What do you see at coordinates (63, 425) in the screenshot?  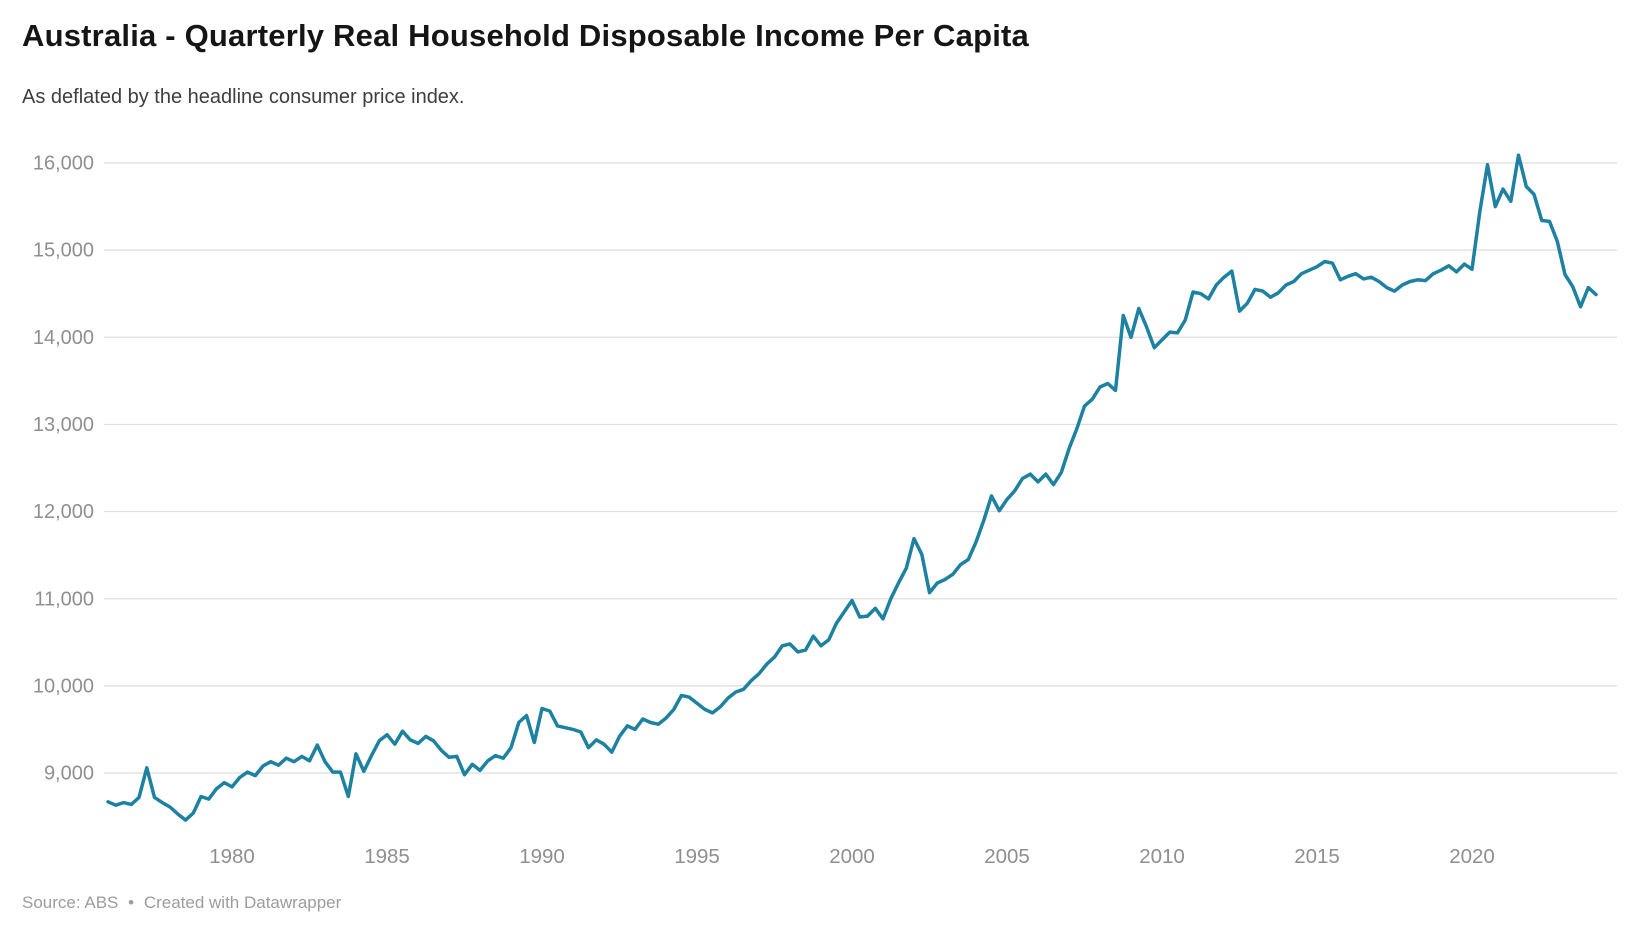 I see `y-tick-label: 13,000` at bounding box center [63, 425].